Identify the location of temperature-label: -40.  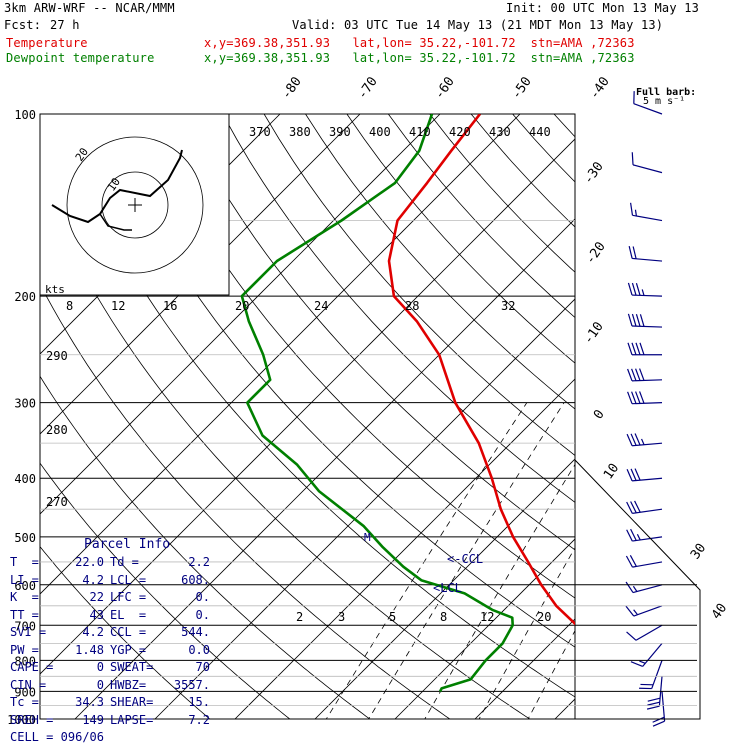
(600, 88).